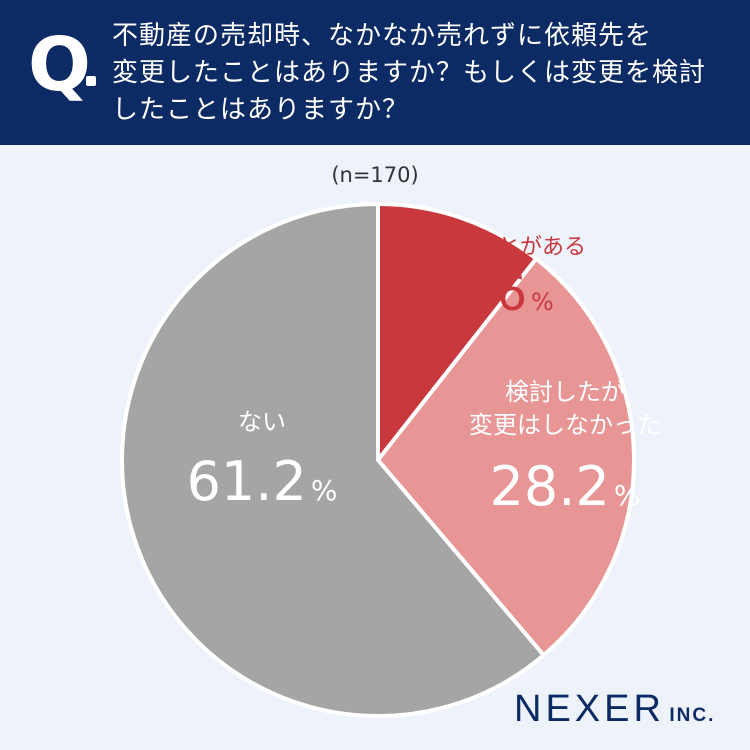 The width and height of the screenshot is (750, 750). Describe the element at coordinates (59, 65) in the screenshot. I see `question-mark: Q` at that location.